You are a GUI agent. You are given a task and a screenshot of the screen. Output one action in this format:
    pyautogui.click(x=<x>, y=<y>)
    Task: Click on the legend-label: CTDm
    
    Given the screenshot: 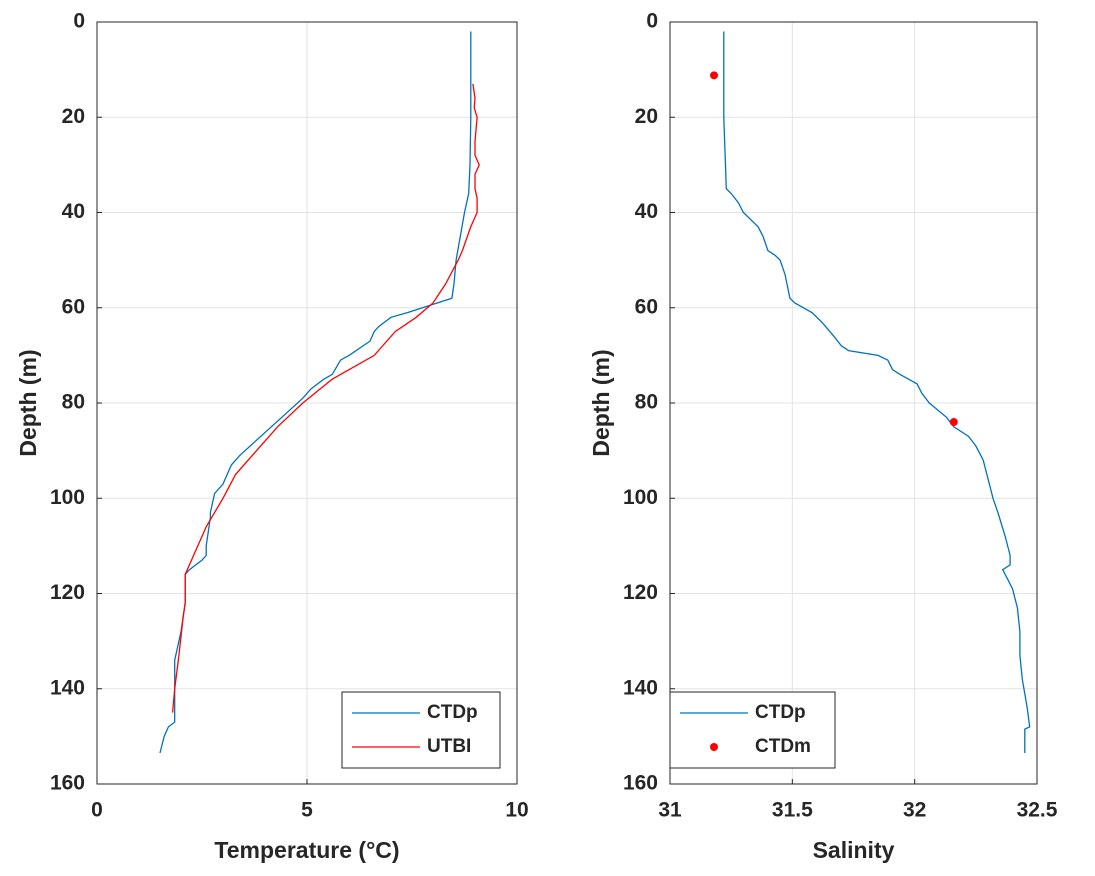 What is the action you would take?
    pyautogui.click(x=783, y=746)
    